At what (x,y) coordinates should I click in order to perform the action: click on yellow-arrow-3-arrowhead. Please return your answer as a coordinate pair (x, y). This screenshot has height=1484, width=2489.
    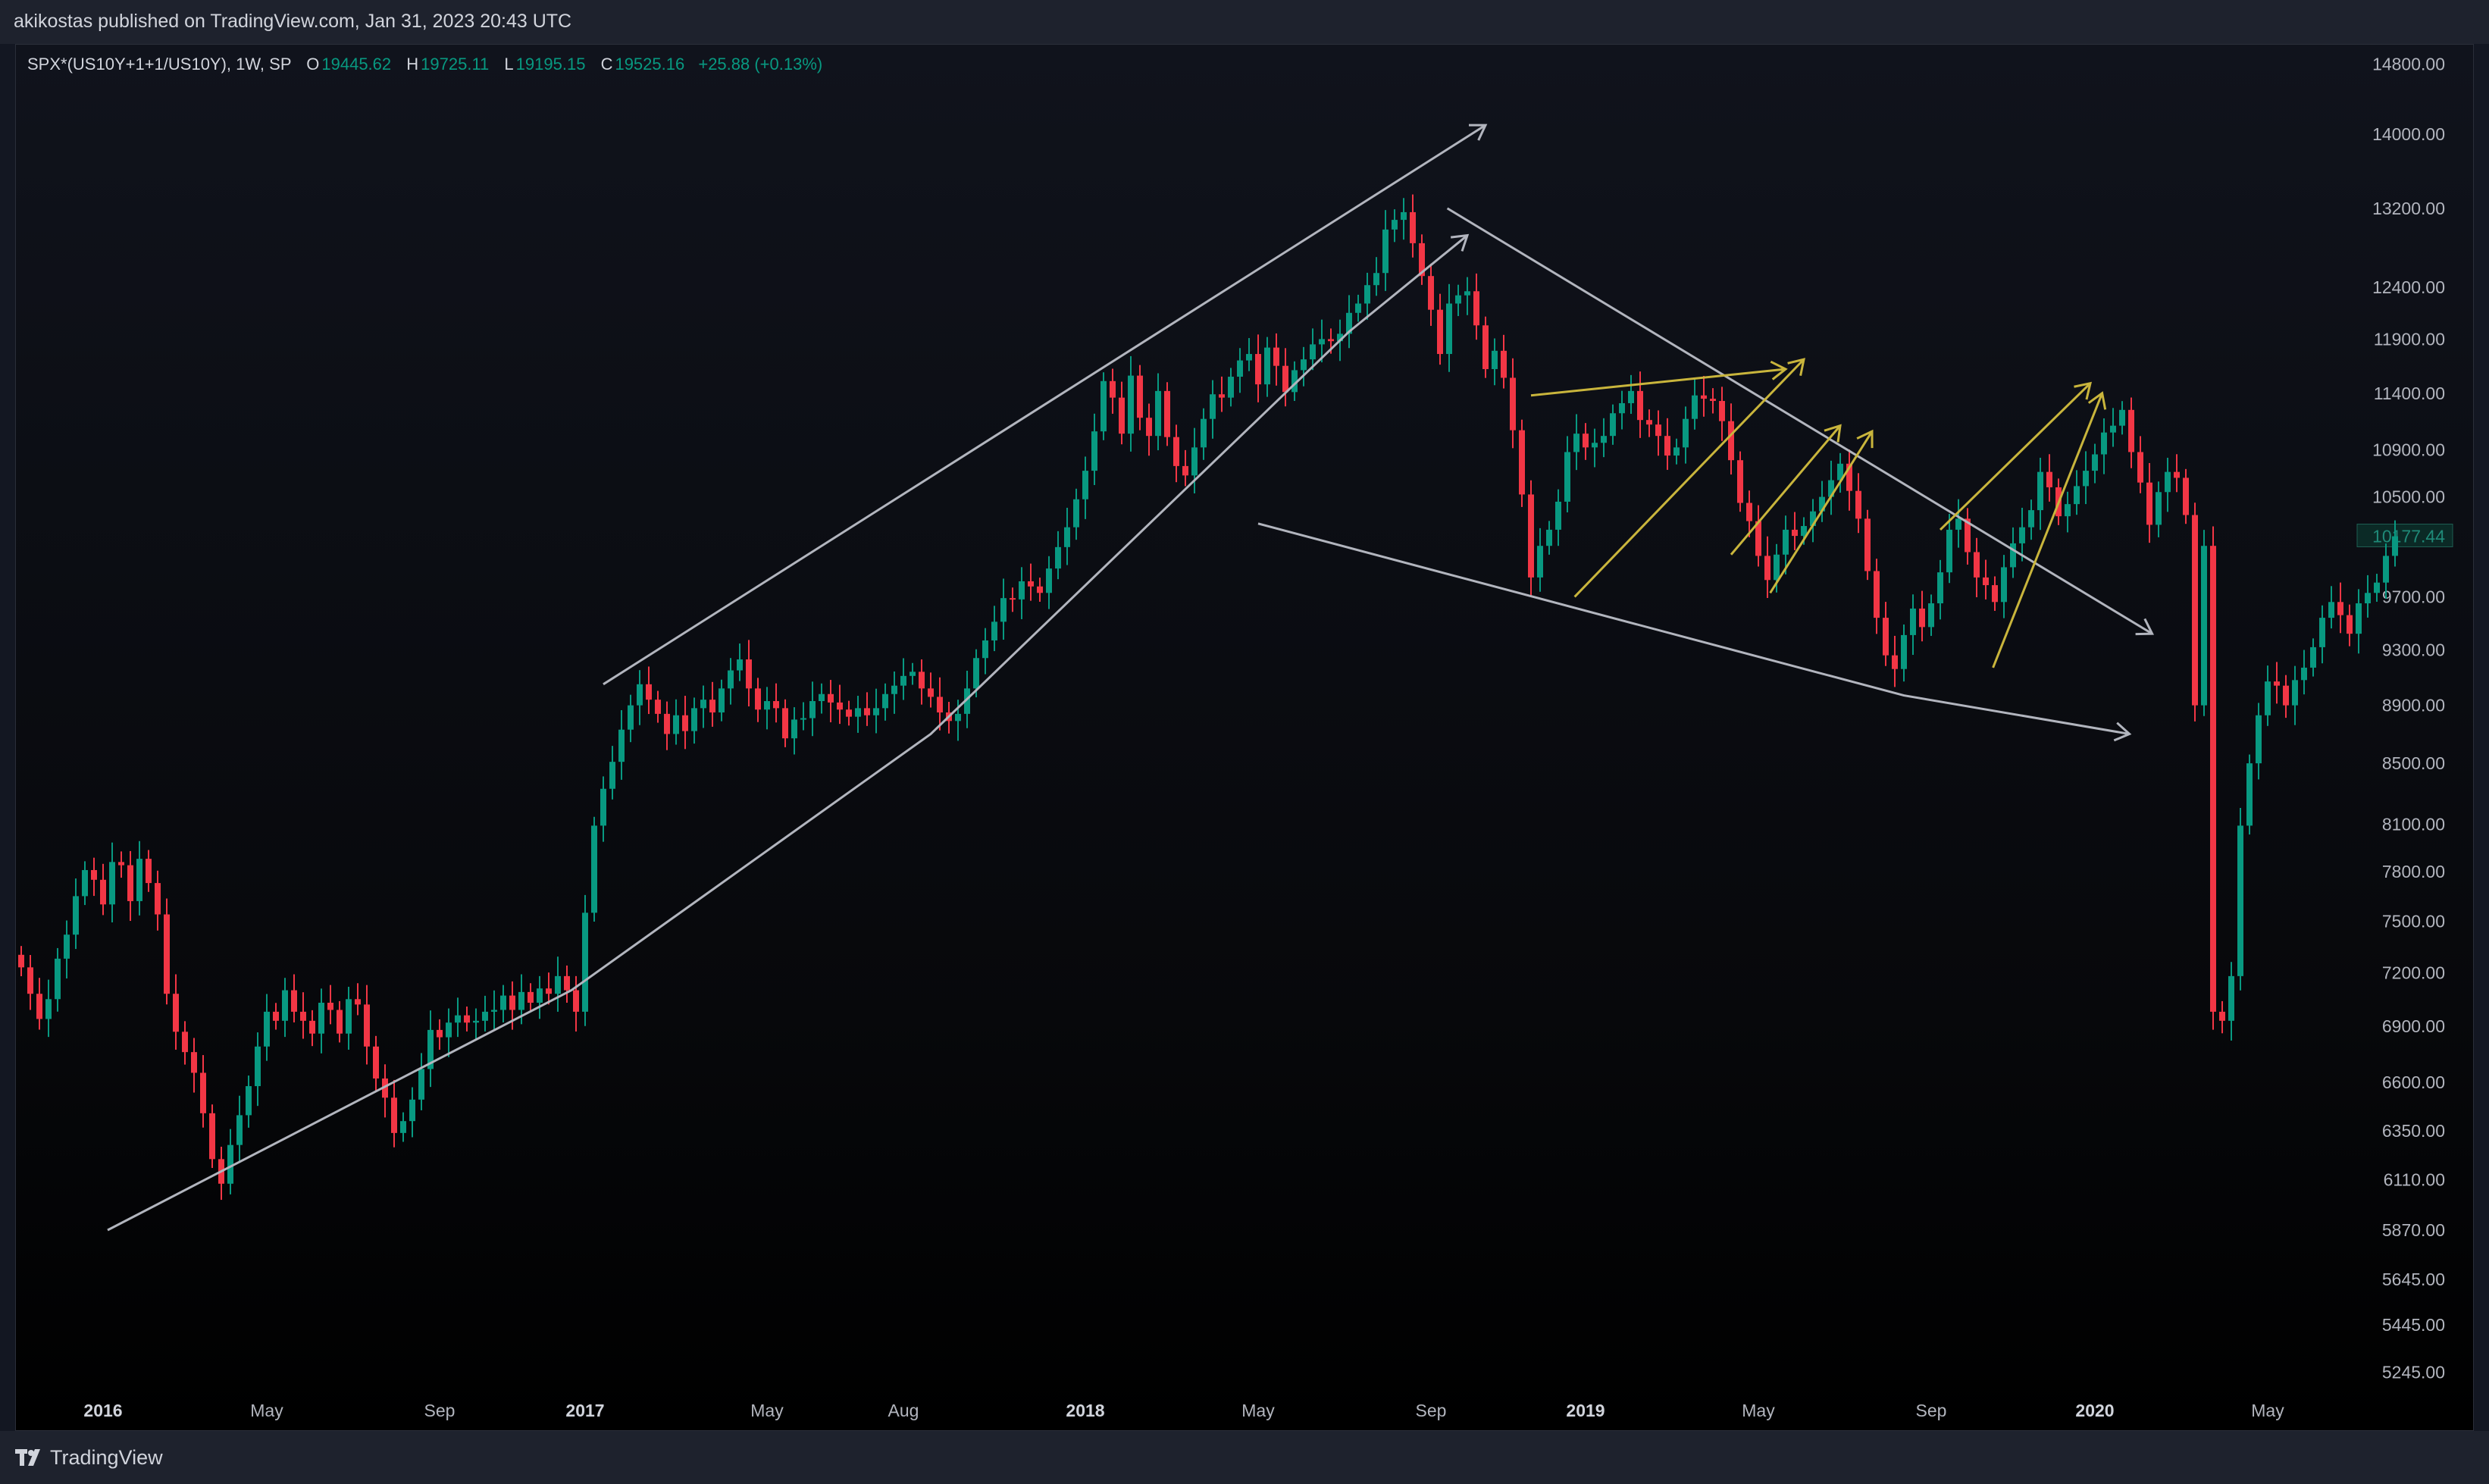
    Looking at the image, I should click on (1865, 439).